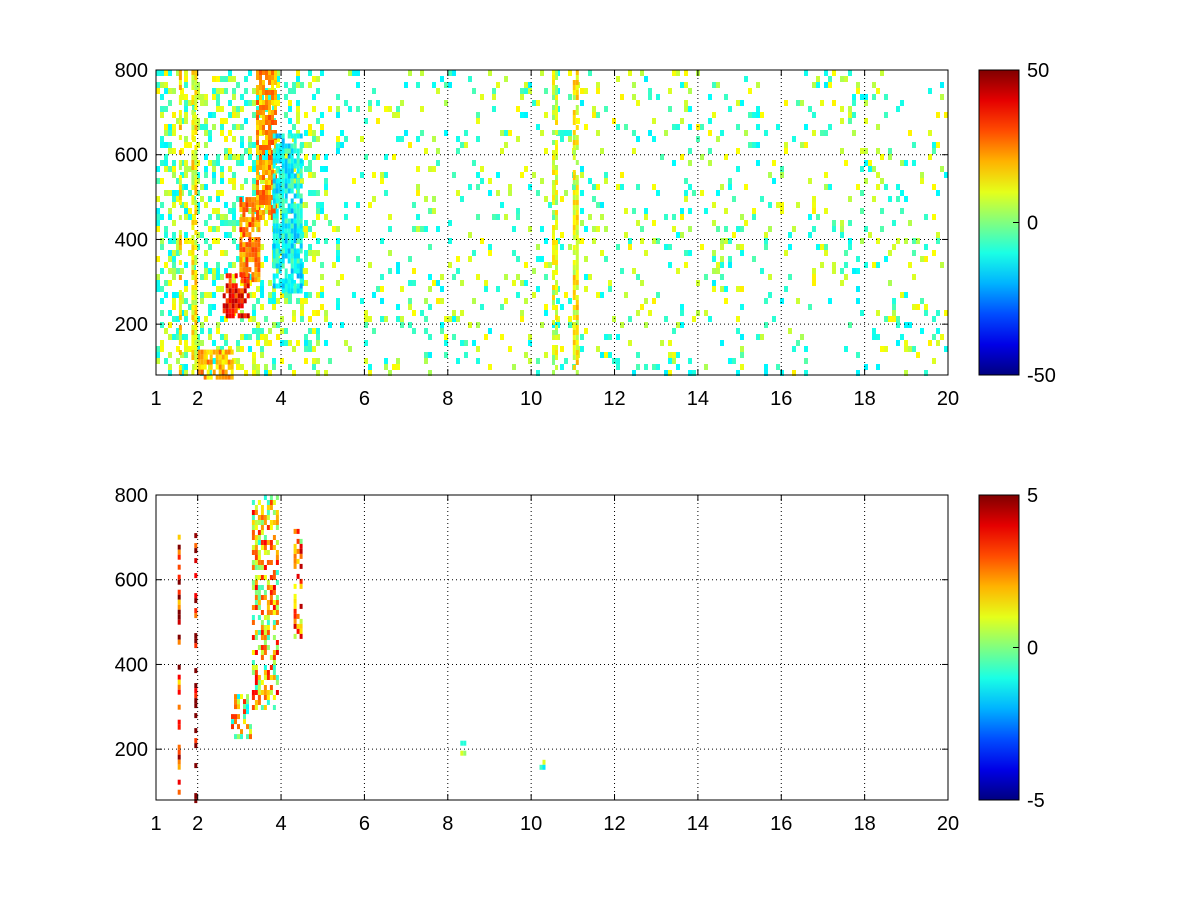 This screenshot has width=1200, height=900. Describe the element at coordinates (364, 824) in the screenshot. I see `x-tick-label: 6` at that location.